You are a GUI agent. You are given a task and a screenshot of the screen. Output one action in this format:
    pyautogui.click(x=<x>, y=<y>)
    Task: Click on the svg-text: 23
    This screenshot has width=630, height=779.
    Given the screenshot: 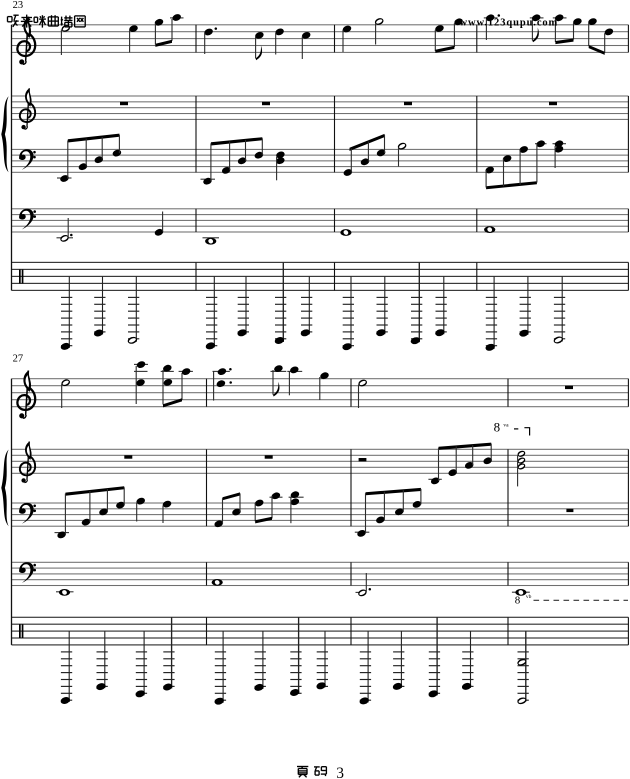 What is the action you would take?
    pyautogui.click(x=18, y=5)
    